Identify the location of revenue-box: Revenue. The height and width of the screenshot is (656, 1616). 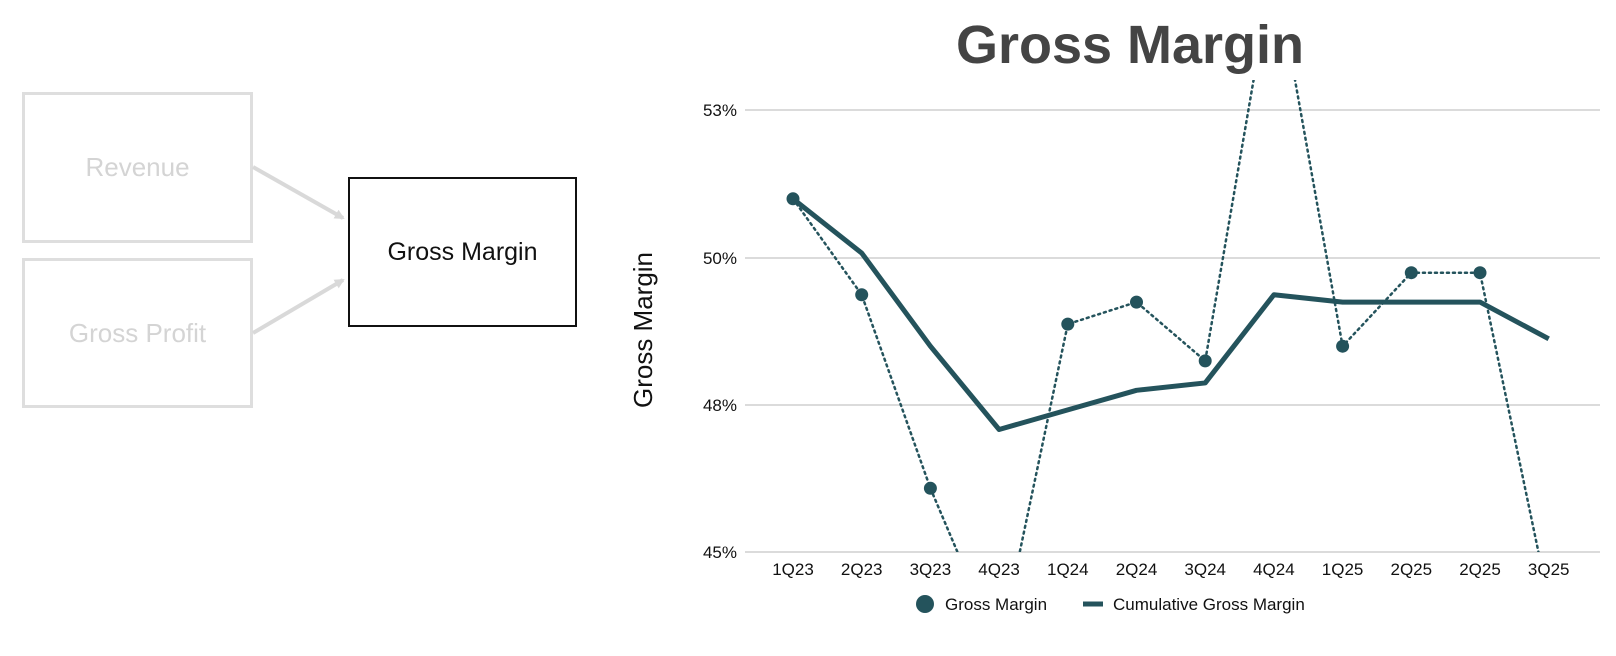
(137, 167).